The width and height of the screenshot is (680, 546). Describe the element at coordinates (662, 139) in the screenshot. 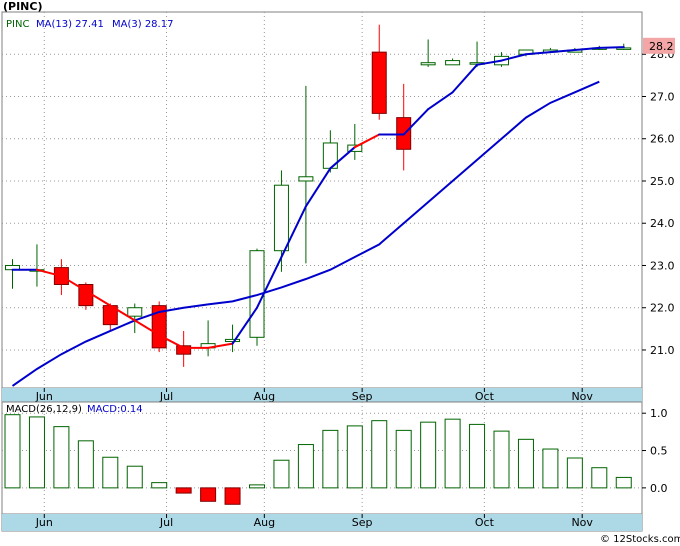

I see `price-y-tick-label: 26.0` at that location.